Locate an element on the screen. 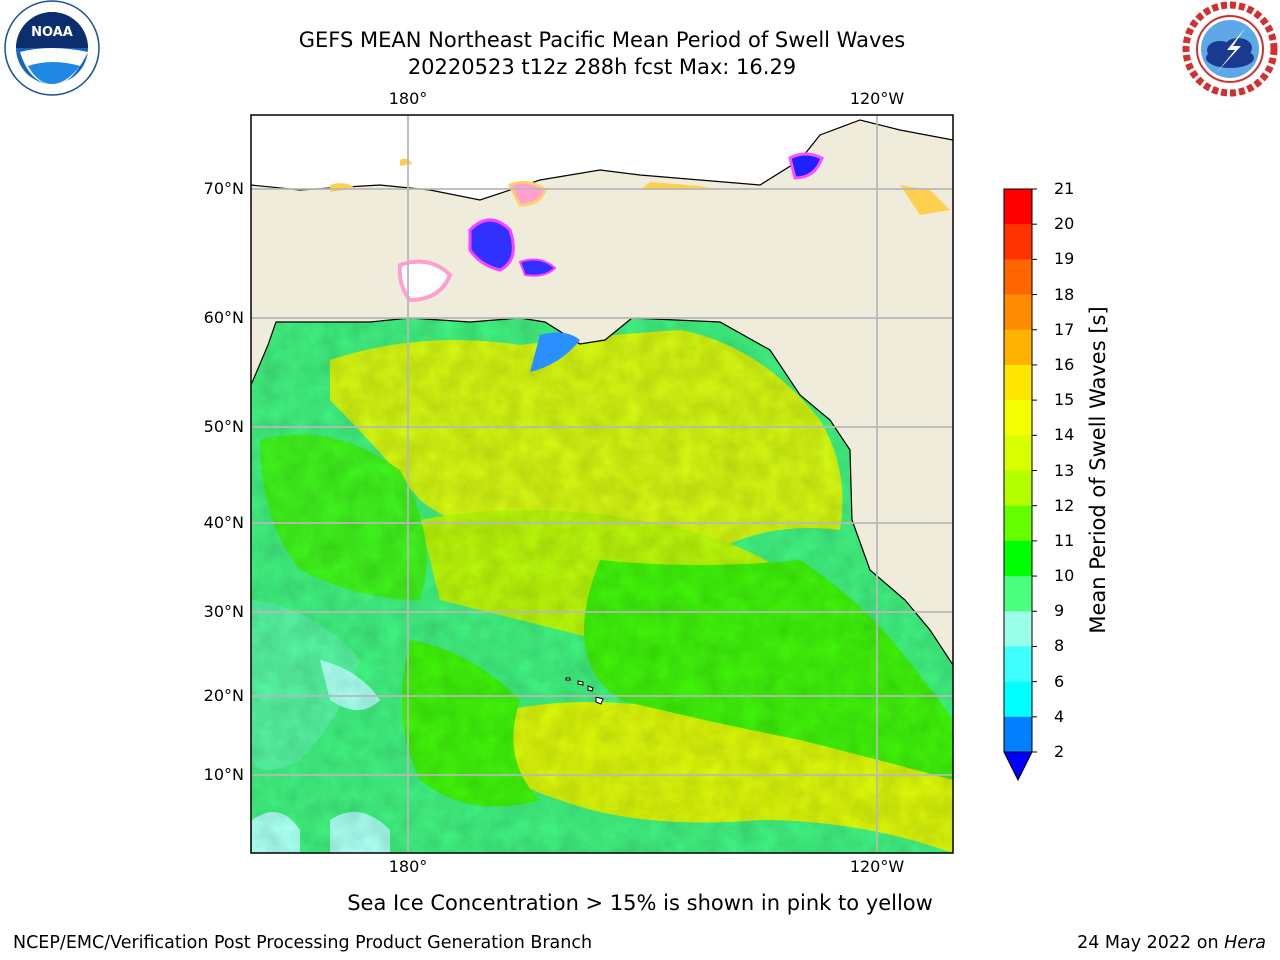  colorbar-tick-label: 20 is located at coordinates (1064, 224).